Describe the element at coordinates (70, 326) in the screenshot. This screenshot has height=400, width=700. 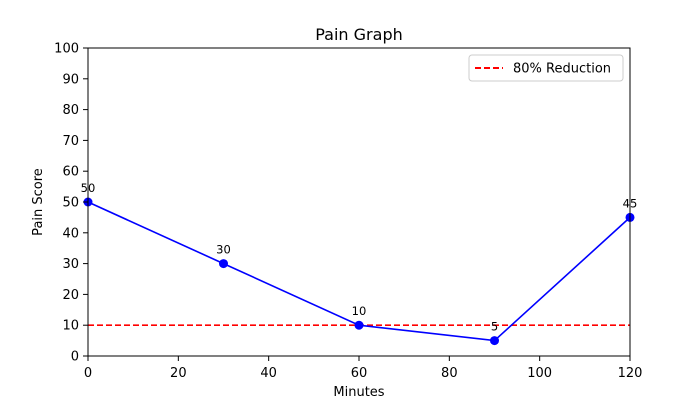
I see `y-tick-label: 10` at that location.